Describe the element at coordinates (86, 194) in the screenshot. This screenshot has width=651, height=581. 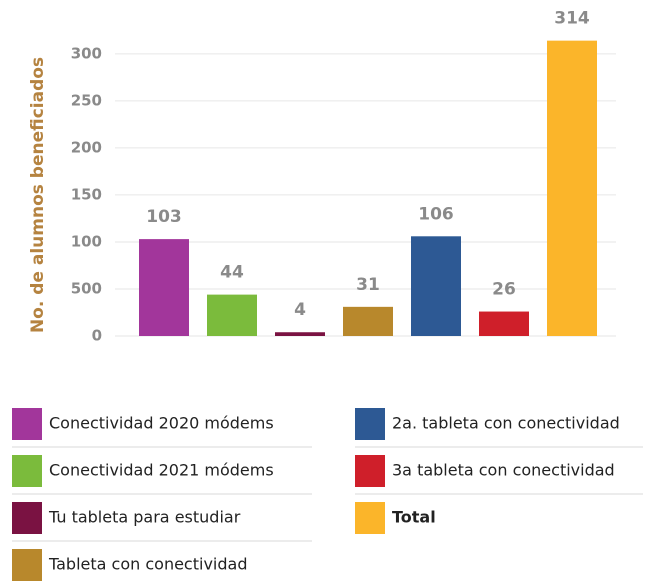
I see `y-tick-label: 150` at that location.